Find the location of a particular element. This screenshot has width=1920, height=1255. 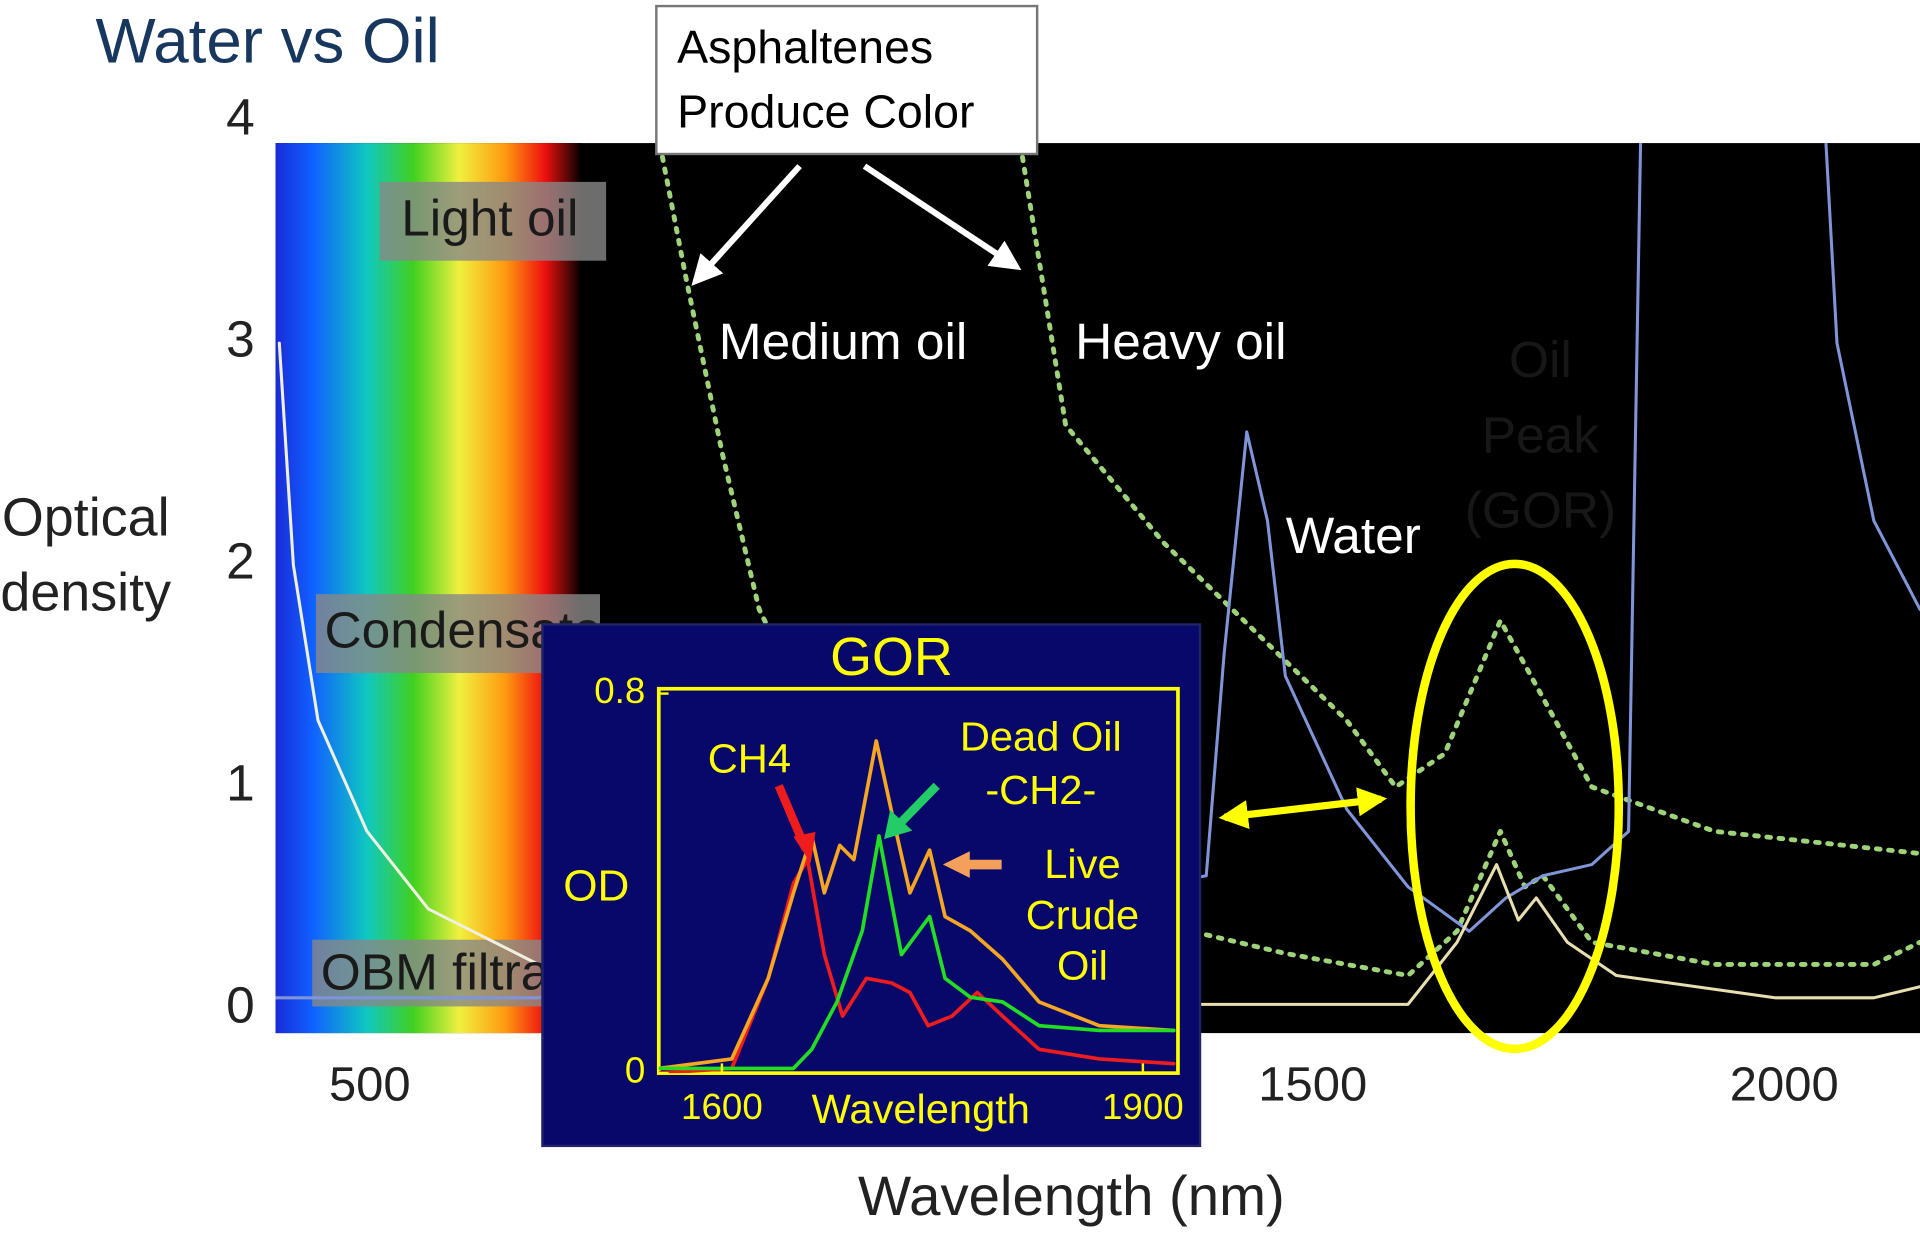

inset-lines is located at coordinates (917, 906).